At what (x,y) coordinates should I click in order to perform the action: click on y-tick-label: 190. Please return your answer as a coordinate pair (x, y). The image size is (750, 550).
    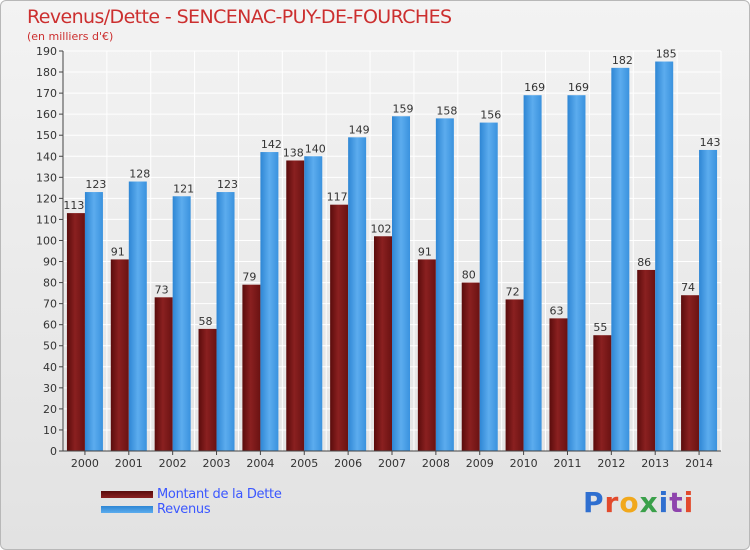
    Looking at the image, I should click on (46, 51).